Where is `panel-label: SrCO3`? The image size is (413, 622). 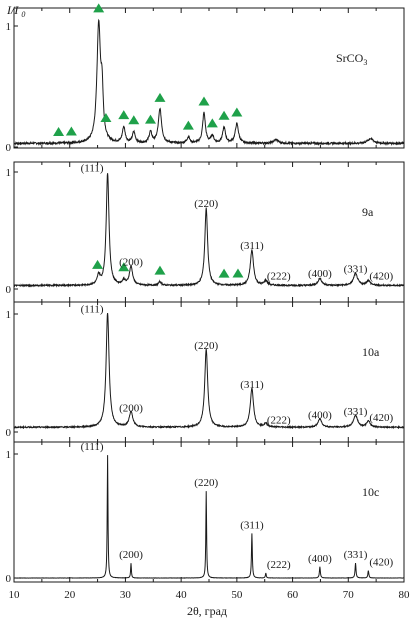
panel-label: SrCO3 is located at coordinates (351, 59).